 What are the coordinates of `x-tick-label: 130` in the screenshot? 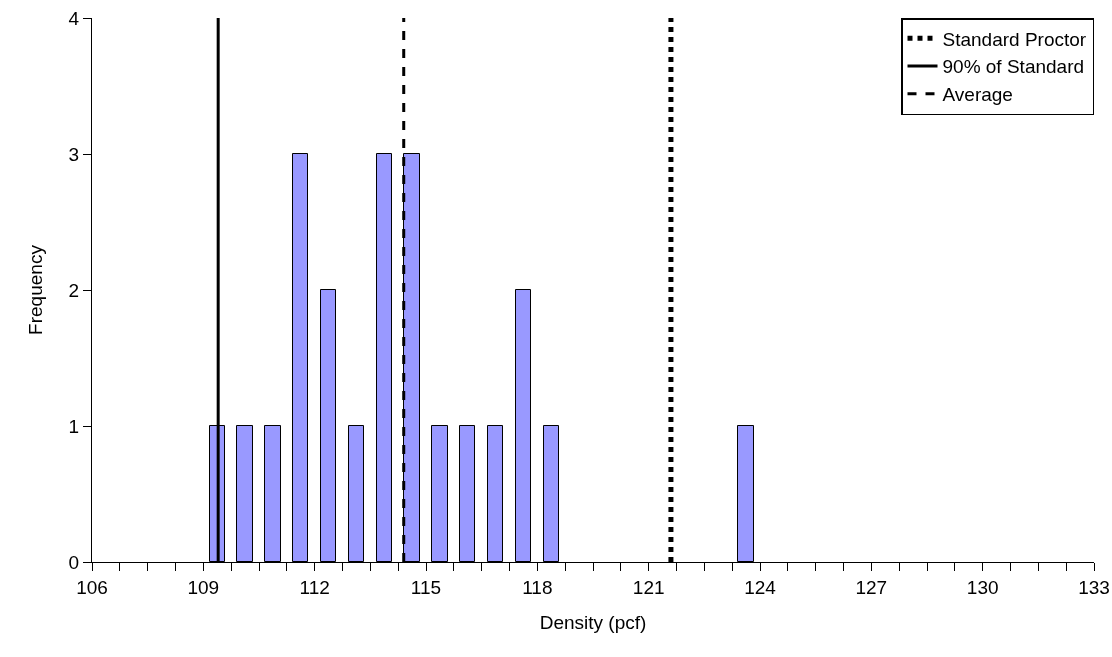 It's located at (982, 587).